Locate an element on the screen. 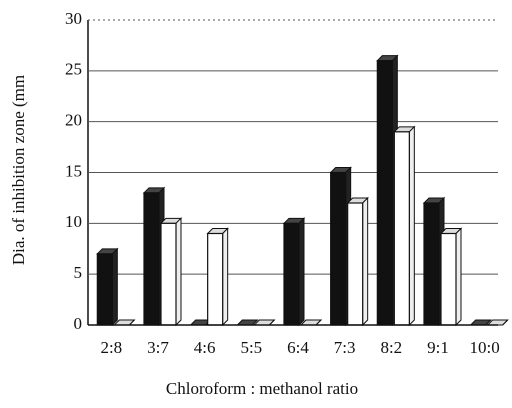  x-axis-label: Chloroform : methanol ratio is located at coordinates (262, 388).